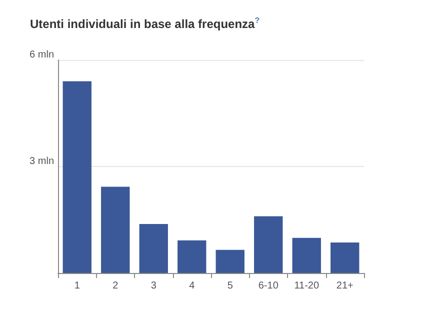  Describe the element at coordinates (153, 286) in the screenshot. I see `x-tick-label: 3` at that location.